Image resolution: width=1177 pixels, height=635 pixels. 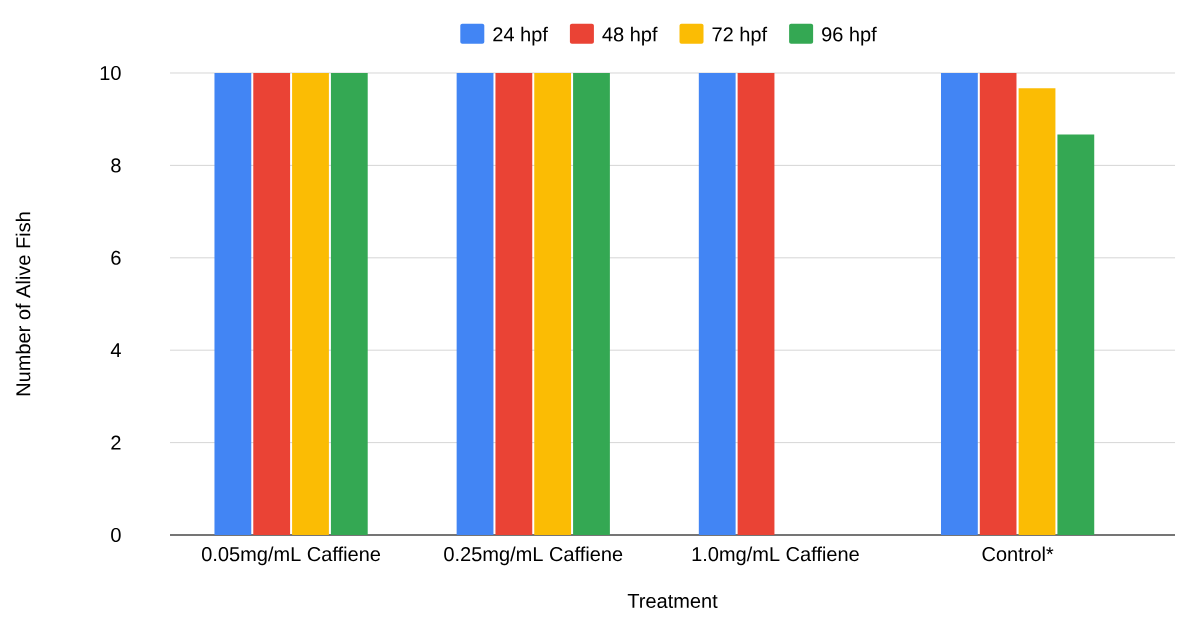 I want to click on y-tick-label: 10, so click(x=110, y=73).